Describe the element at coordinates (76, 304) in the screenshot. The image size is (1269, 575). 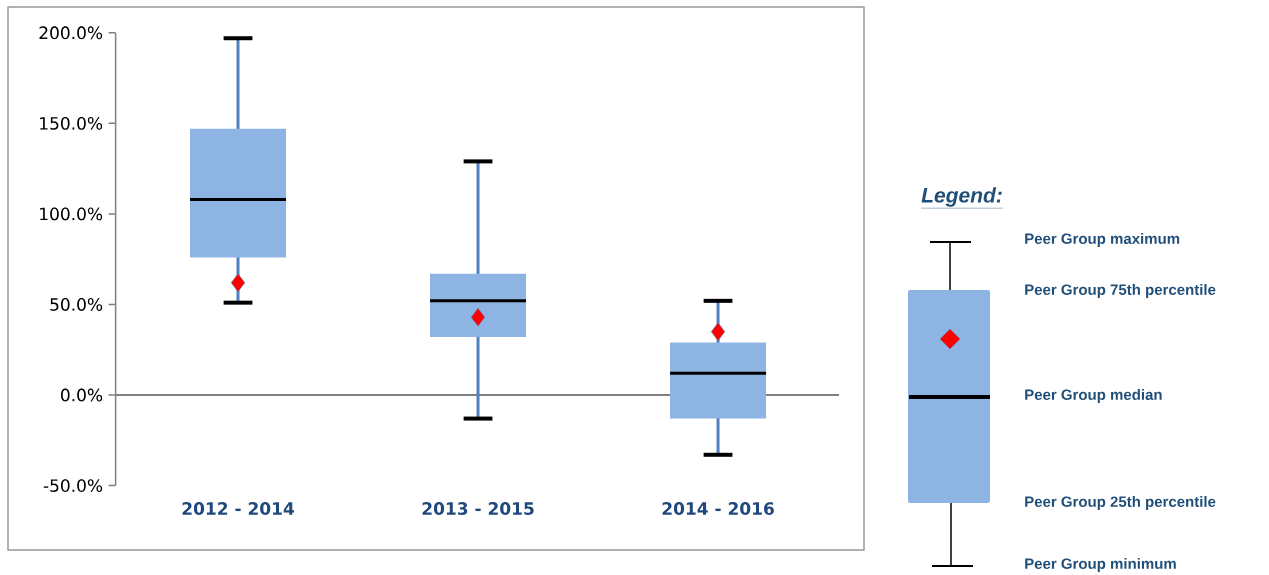
I see `y-tick-label: 50.0%` at that location.